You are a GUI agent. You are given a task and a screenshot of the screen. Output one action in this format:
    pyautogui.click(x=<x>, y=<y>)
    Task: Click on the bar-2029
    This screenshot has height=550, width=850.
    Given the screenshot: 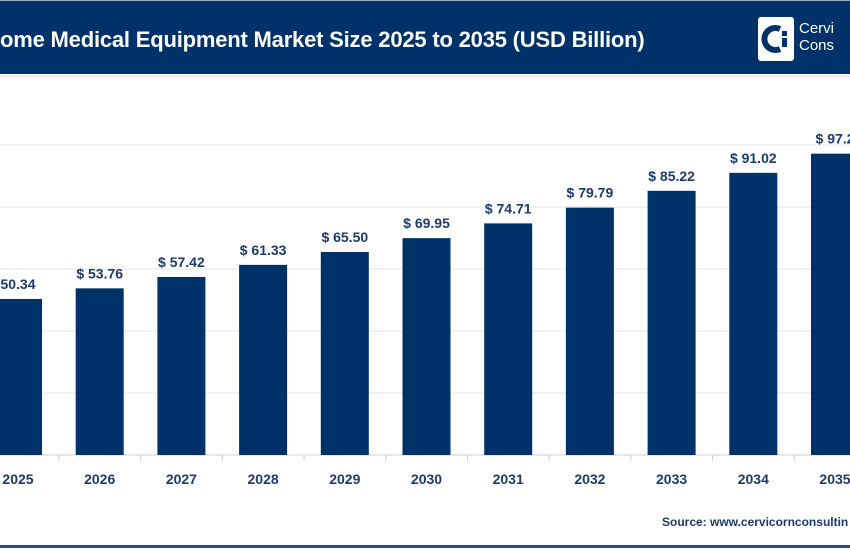 What is the action you would take?
    pyautogui.click(x=344, y=353)
    